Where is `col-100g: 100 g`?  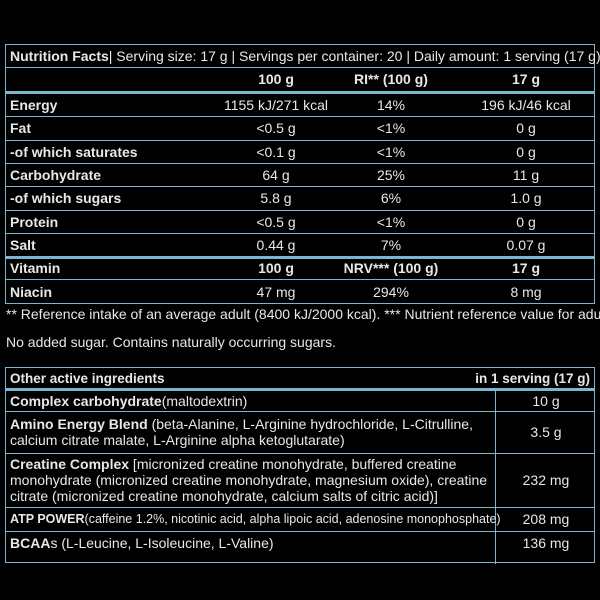 col-100g: 100 g is located at coordinates (276, 79).